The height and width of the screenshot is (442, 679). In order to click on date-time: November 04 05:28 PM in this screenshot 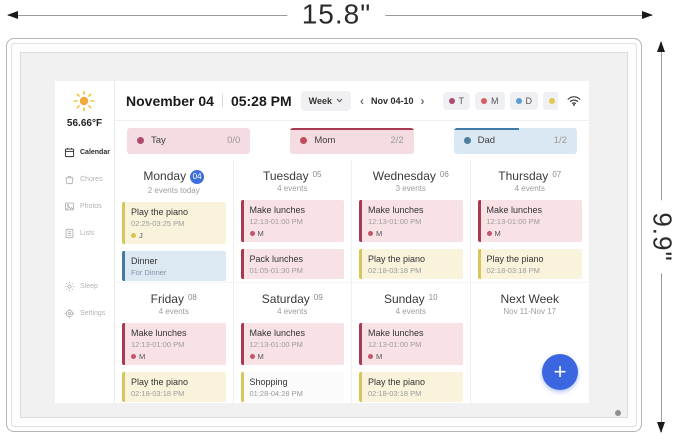, I will do `click(209, 101)`.